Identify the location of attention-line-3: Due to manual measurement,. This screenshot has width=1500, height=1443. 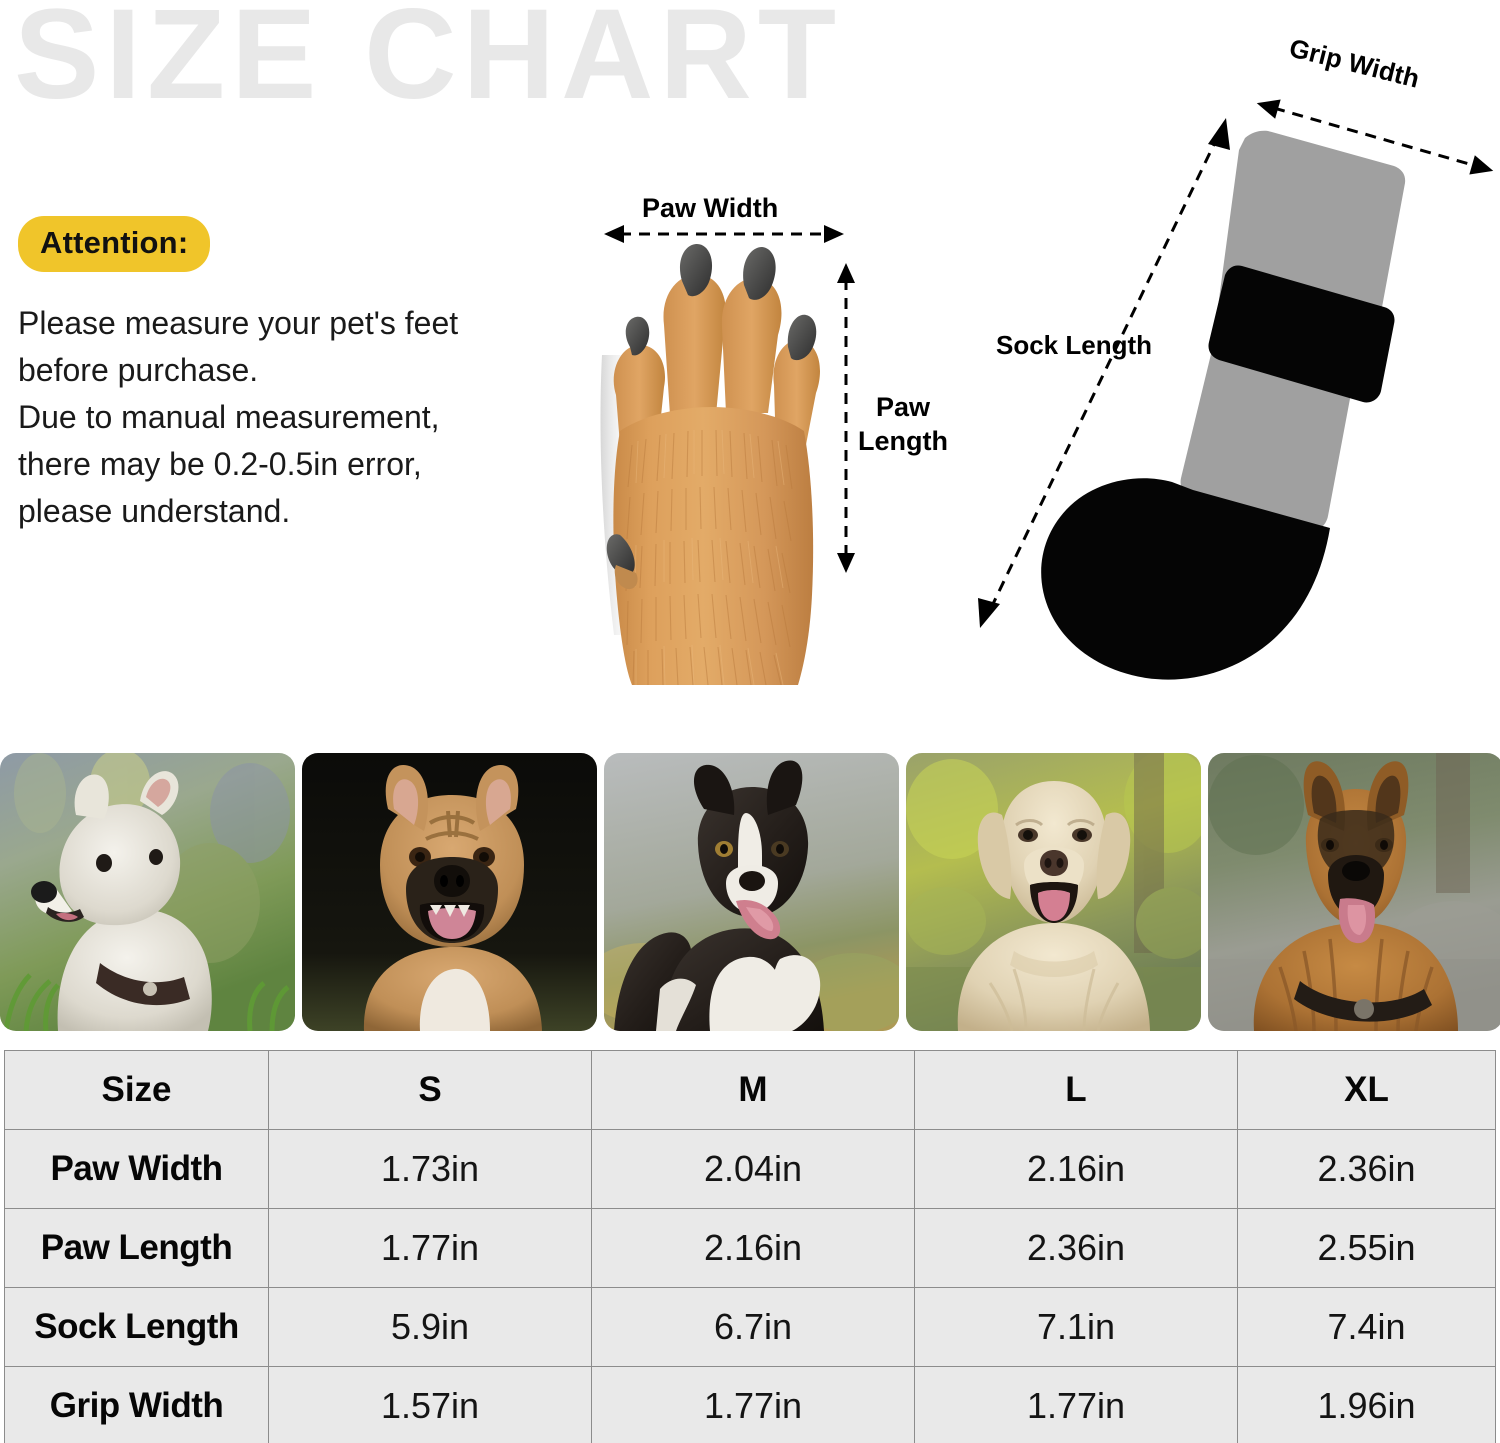
(229, 417).